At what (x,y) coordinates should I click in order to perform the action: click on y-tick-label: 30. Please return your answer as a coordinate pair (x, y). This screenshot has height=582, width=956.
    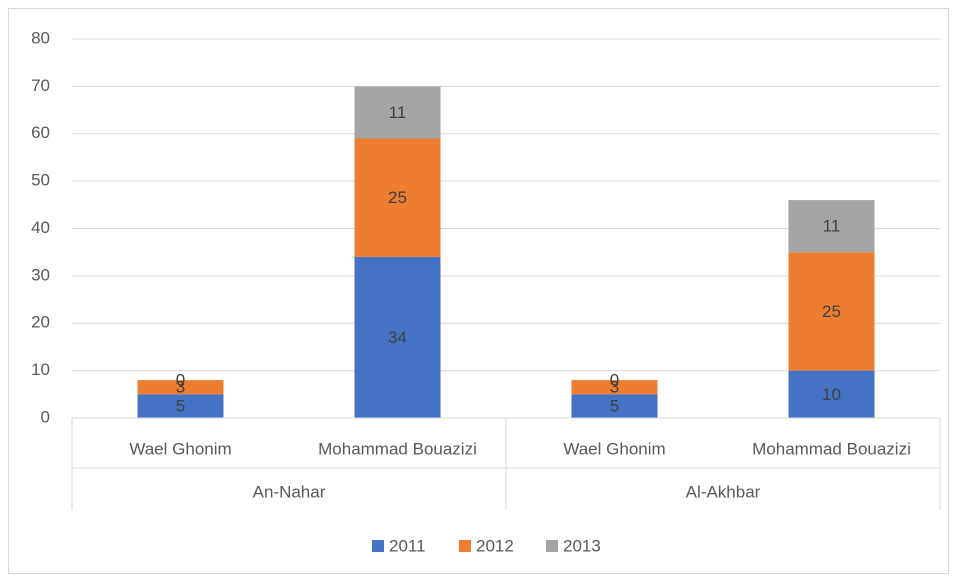
    Looking at the image, I should click on (40, 274).